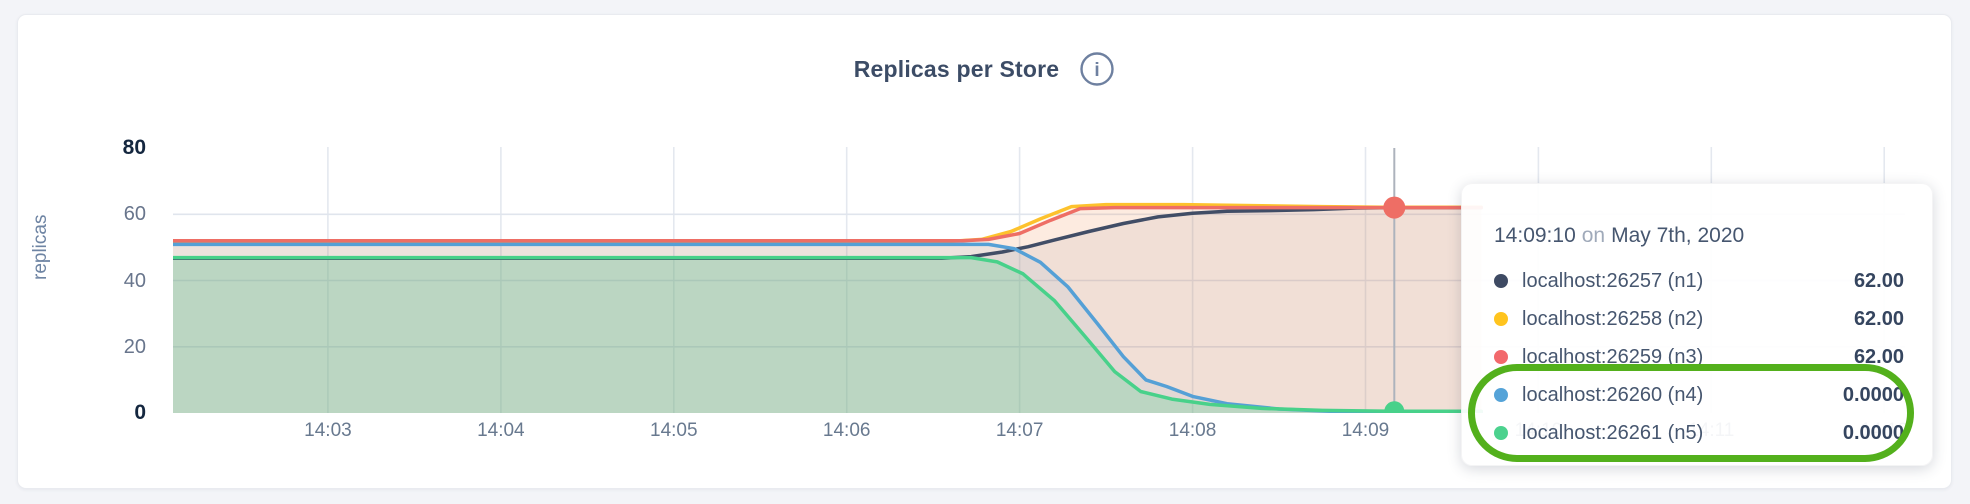 Image resolution: width=1970 pixels, height=504 pixels. Describe the element at coordinates (1613, 394) in the screenshot. I see `series-label: localhost:26260 (n4)` at that location.